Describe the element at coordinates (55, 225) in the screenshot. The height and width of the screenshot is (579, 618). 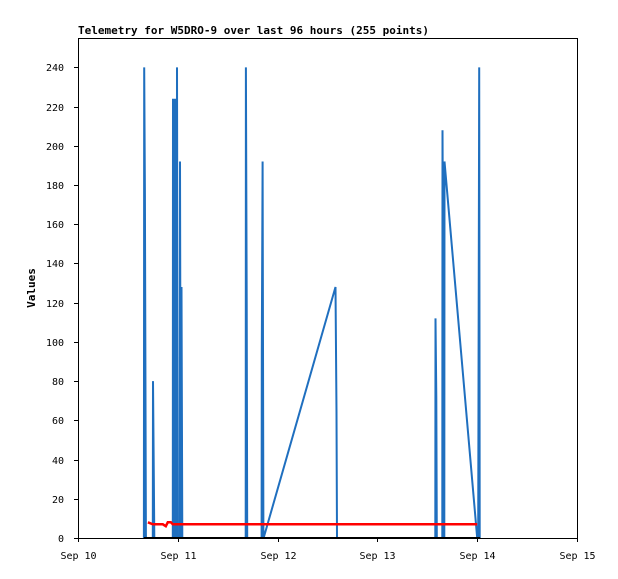
I see `y-tick-label: 160` at that location.